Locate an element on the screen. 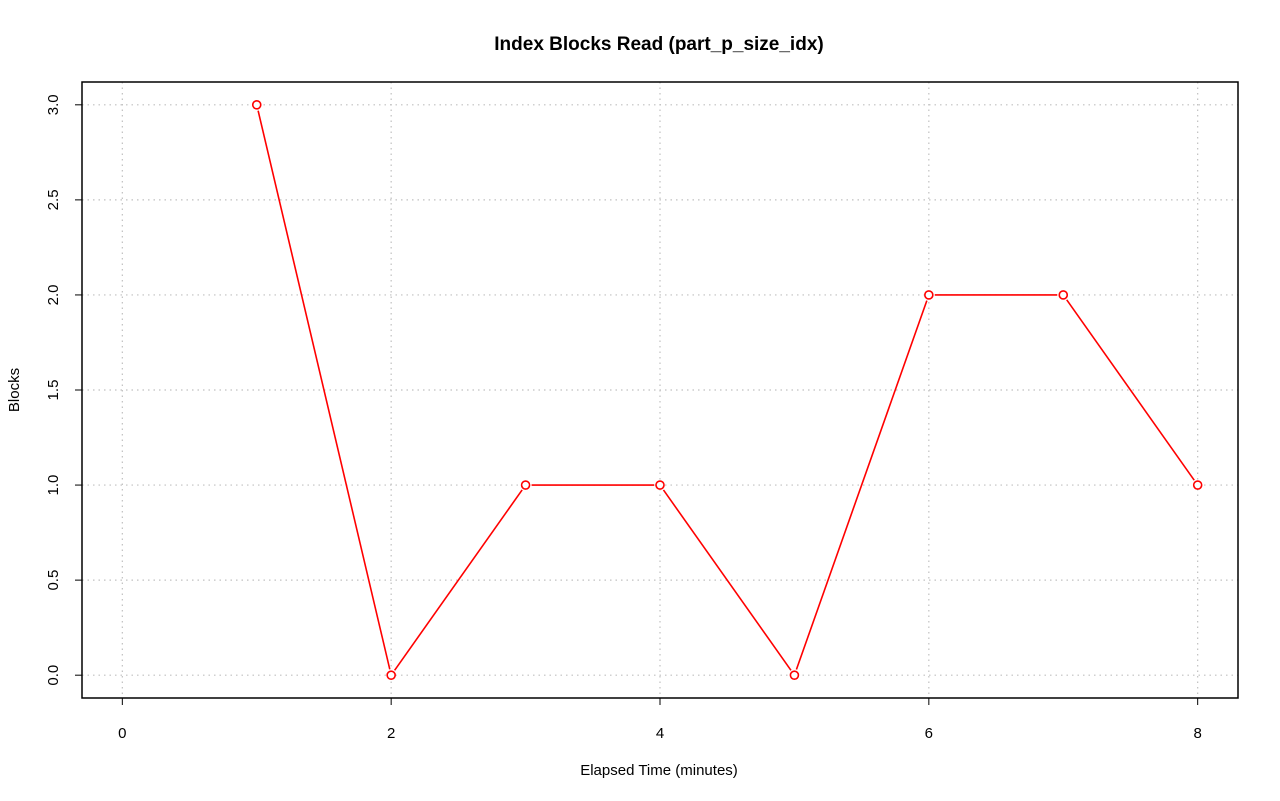  x-tick-label: 8 is located at coordinates (1198, 733).